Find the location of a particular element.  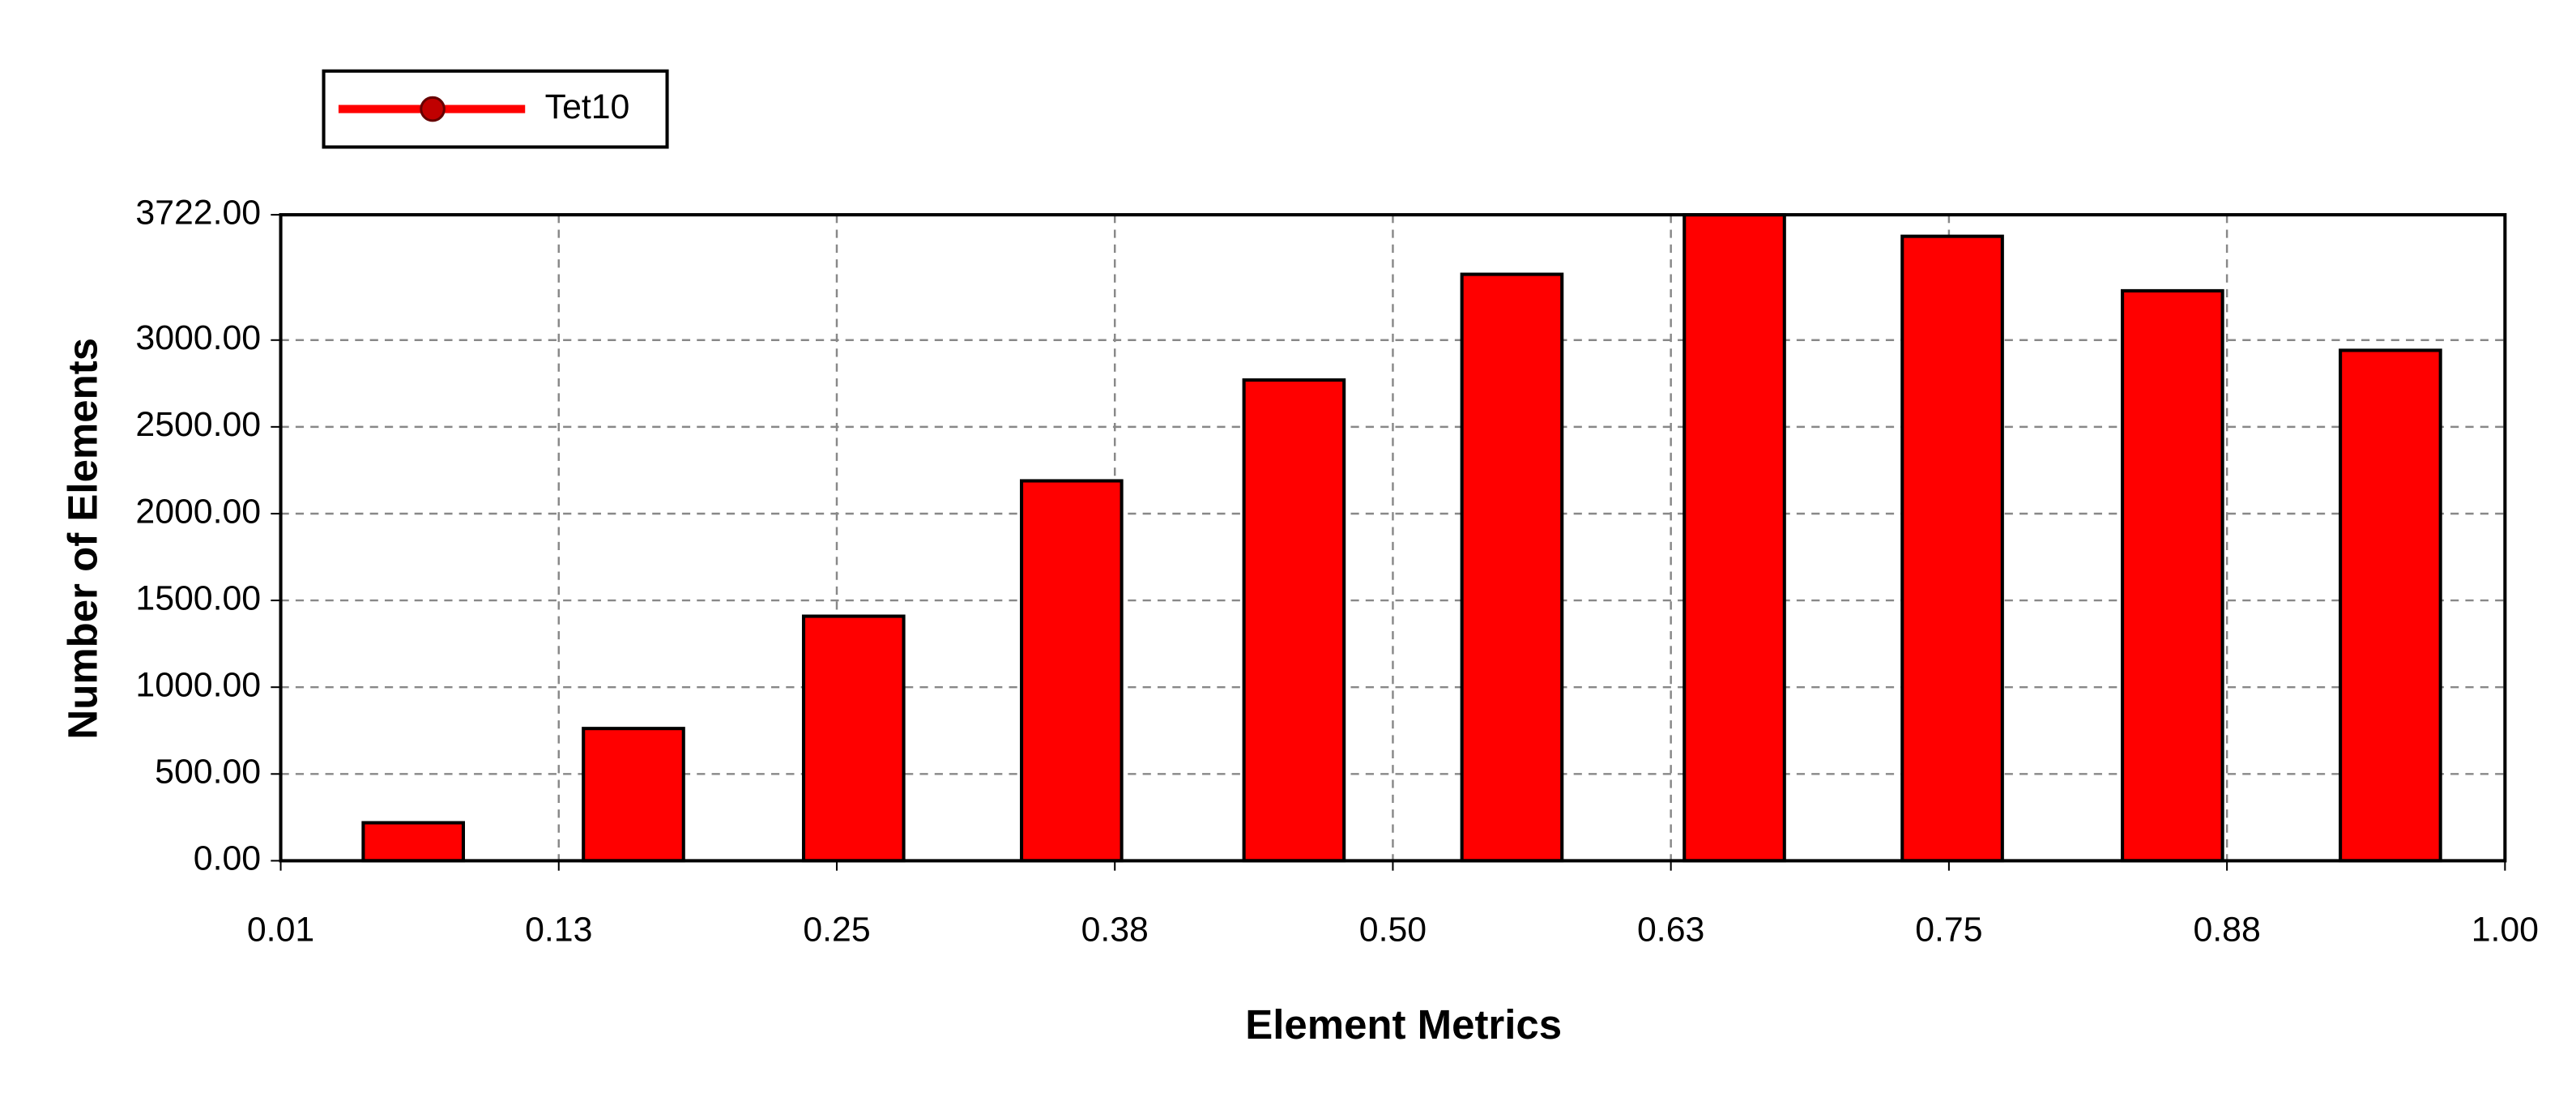

x-tick-label: 0.88 is located at coordinates (2226, 930).